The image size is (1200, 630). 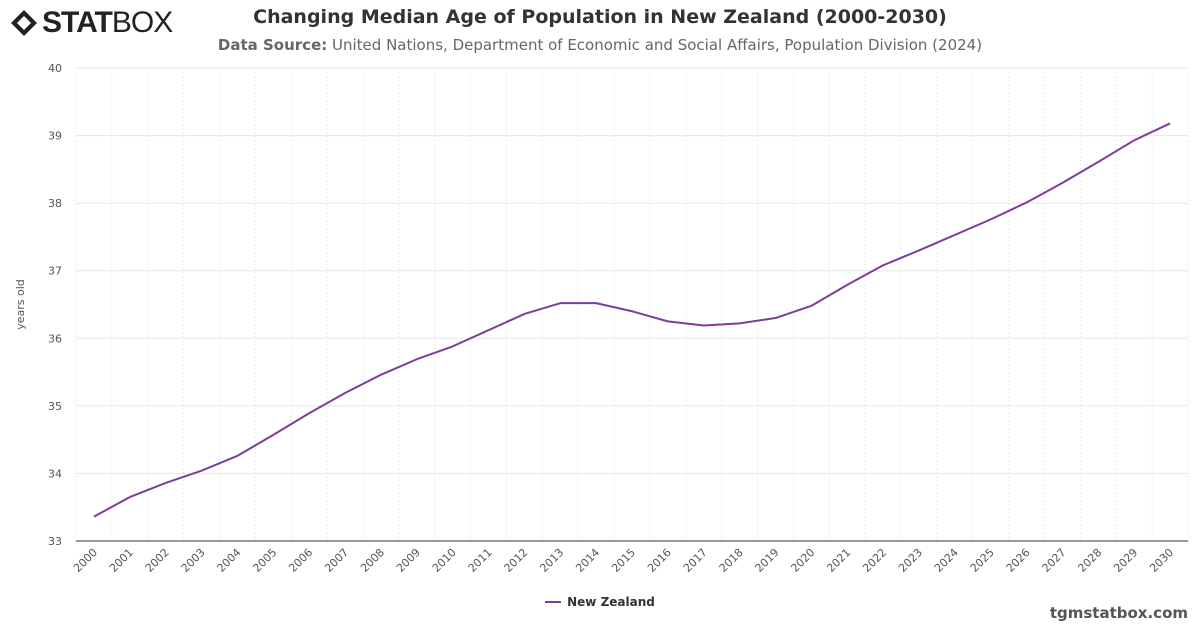 What do you see at coordinates (802, 560) in the screenshot?
I see `x-tick-label: 2020` at bounding box center [802, 560].